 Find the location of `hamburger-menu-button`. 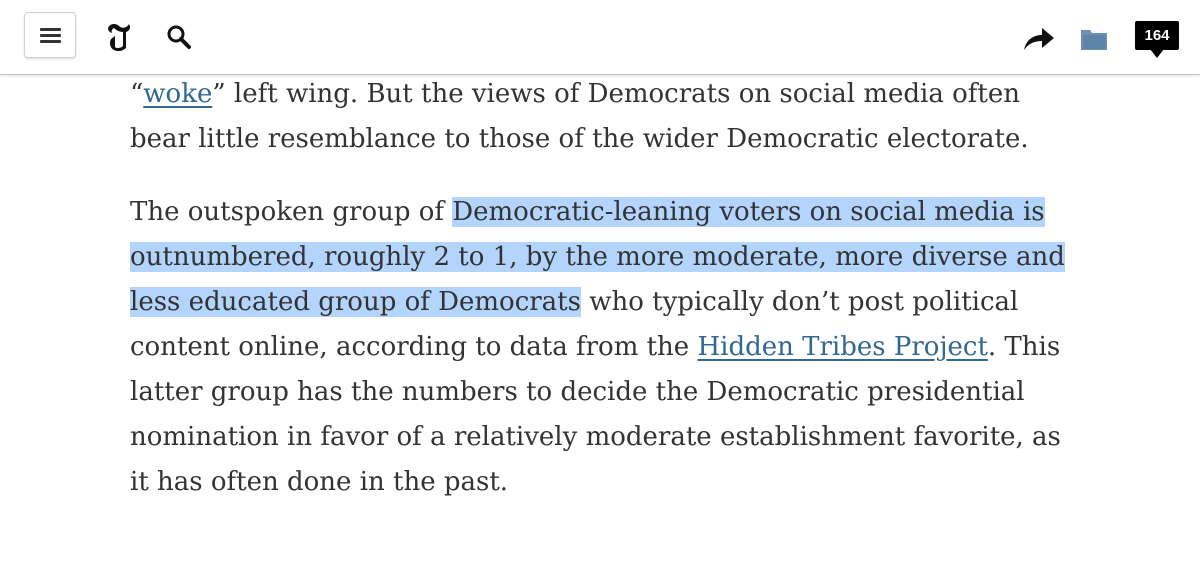

hamburger-menu-button is located at coordinates (50, 35).